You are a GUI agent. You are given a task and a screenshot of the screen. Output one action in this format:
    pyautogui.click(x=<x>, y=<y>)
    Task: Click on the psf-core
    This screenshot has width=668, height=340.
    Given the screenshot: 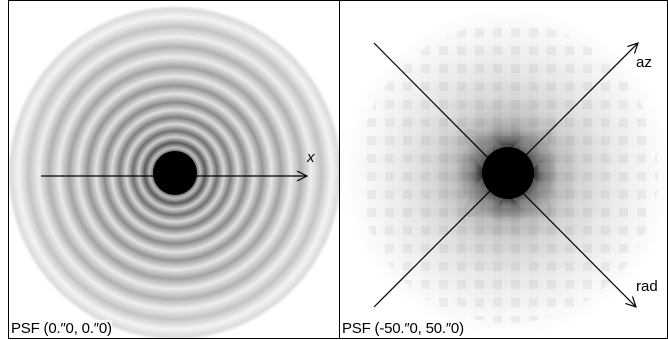 What is the action you would take?
    pyautogui.click(x=175, y=173)
    